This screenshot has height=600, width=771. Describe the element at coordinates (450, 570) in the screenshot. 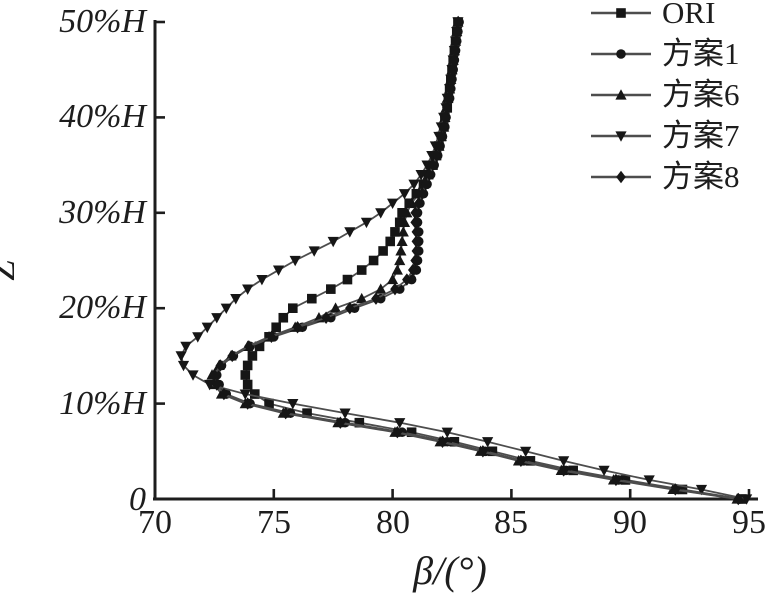

I see `x-axis-title: β/(°)` at that location.